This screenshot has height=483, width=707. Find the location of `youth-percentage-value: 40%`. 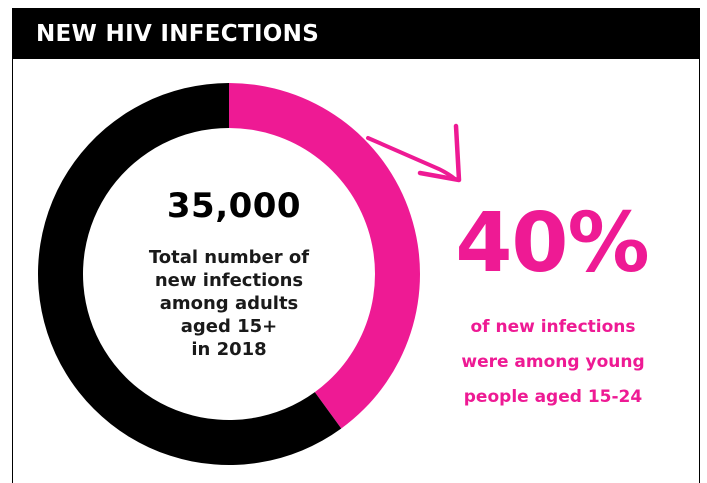

youth-percentage-value: 40% is located at coordinates (552, 243).